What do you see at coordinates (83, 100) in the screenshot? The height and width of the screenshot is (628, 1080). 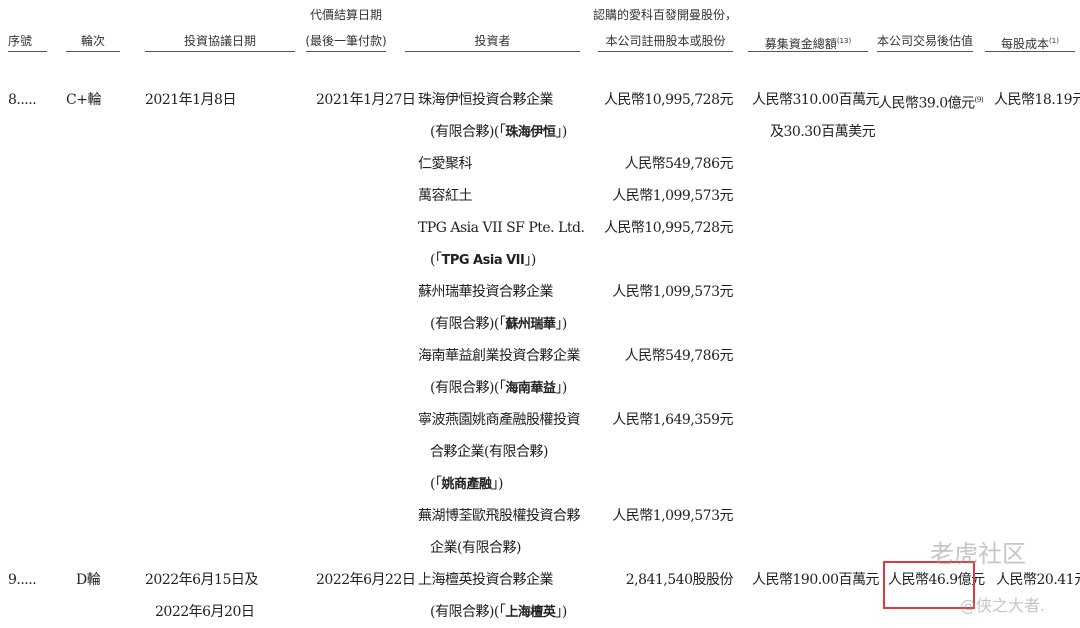 I see `row-round: C+輪` at bounding box center [83, 100].